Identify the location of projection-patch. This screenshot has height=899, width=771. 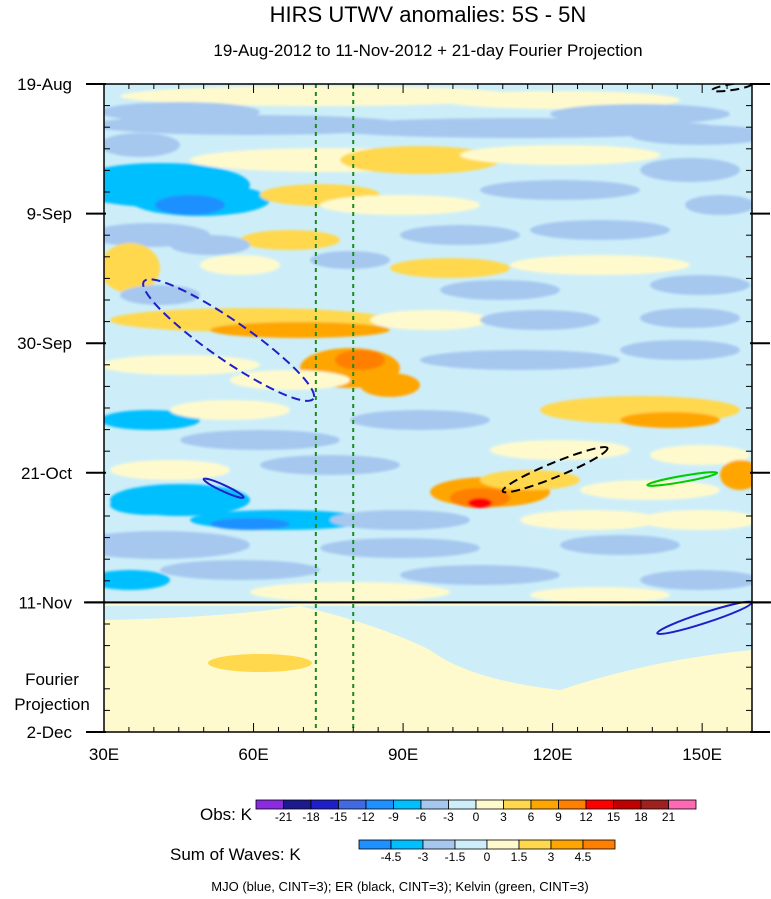
(260, 663).